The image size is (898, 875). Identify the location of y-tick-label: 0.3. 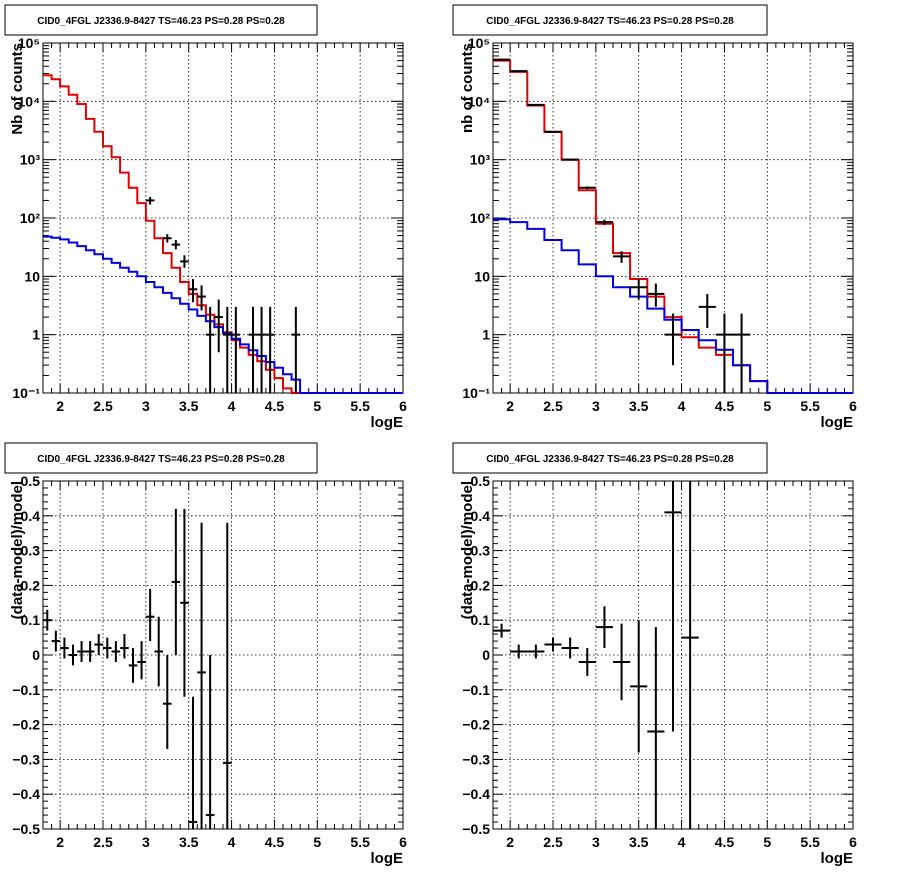
(481, 551).